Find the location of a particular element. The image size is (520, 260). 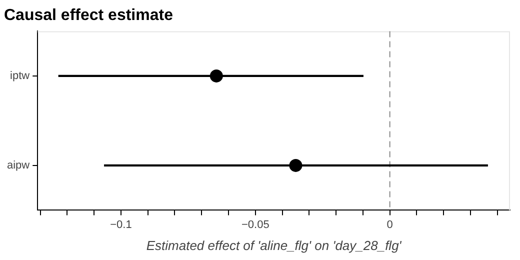

x-tick-label: 0 is located at coordinates (389, 224).